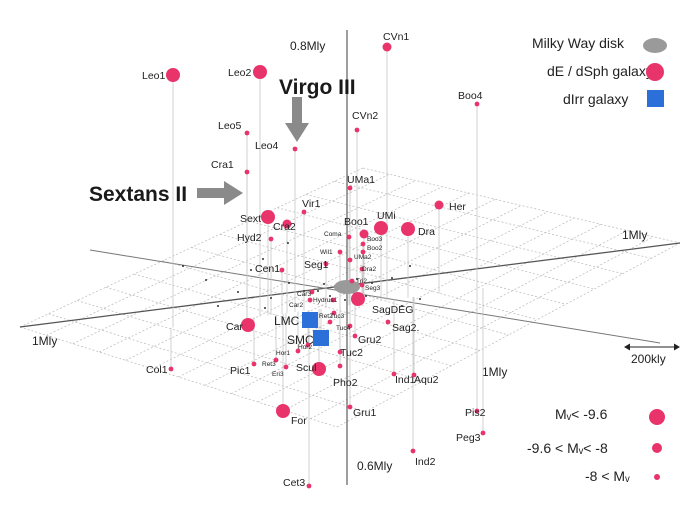 The height and width of the screenshot is (509, 700). What do you see at coordinates (350, 326) in the screenshot?
I see `galaxy-marker-tuc4` at bounding box center [350, 326].